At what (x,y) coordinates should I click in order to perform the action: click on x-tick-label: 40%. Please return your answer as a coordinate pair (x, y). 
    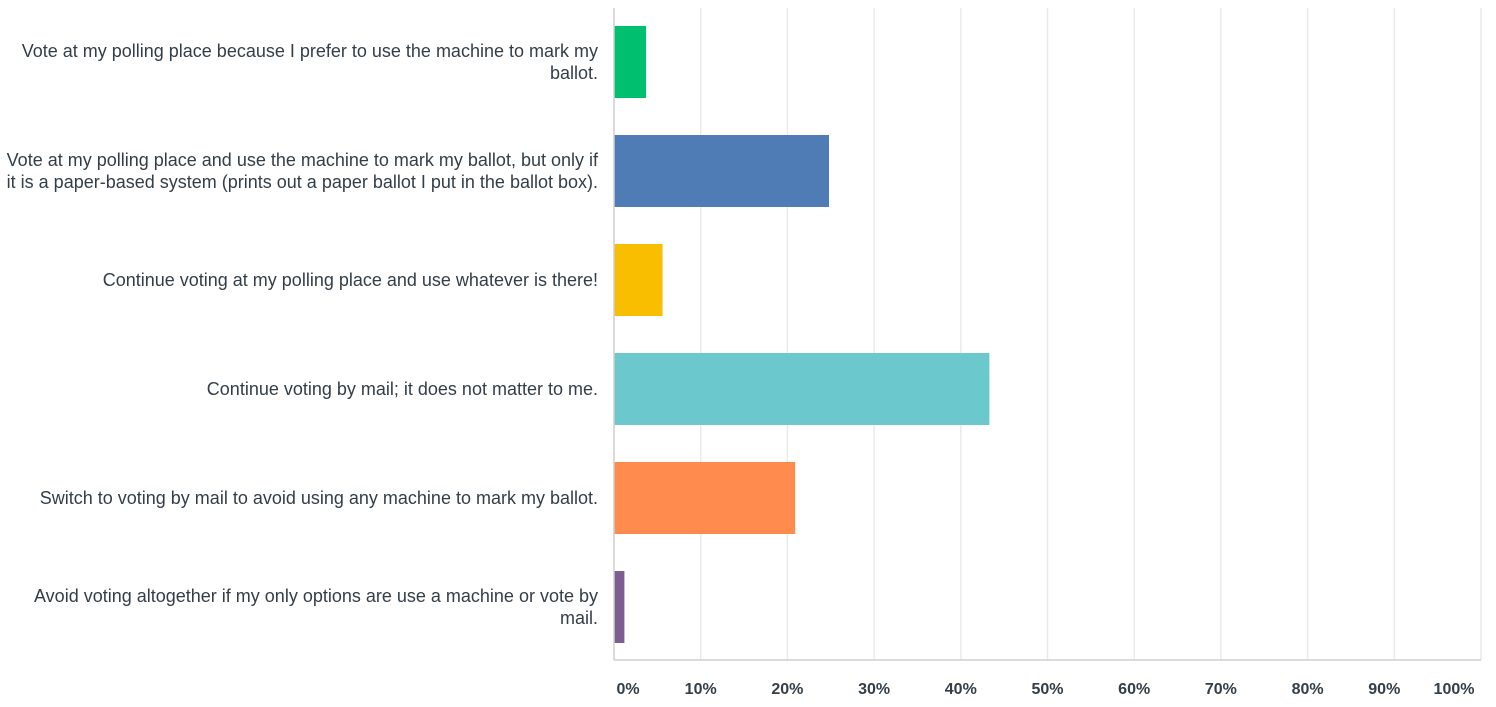
    Looking at the image, I should click on (960, 689).